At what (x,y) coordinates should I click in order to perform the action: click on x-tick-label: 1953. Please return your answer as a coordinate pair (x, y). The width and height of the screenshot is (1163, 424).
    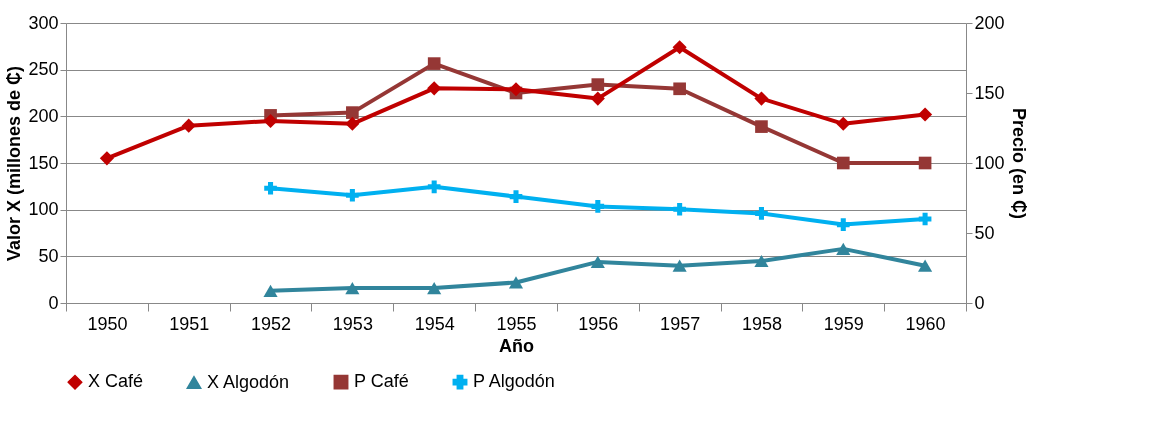
    Looking at the image, I should click on (352, 323).